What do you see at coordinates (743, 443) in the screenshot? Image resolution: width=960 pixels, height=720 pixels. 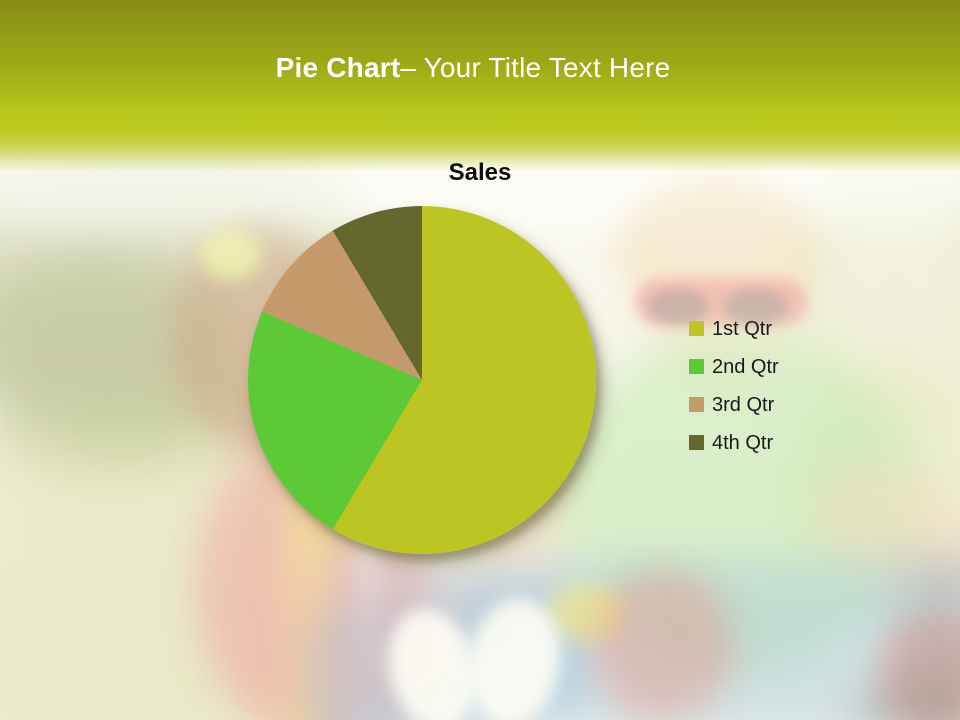 I see `legend-label: 4th Qtr` at bounding box center [743, 443].